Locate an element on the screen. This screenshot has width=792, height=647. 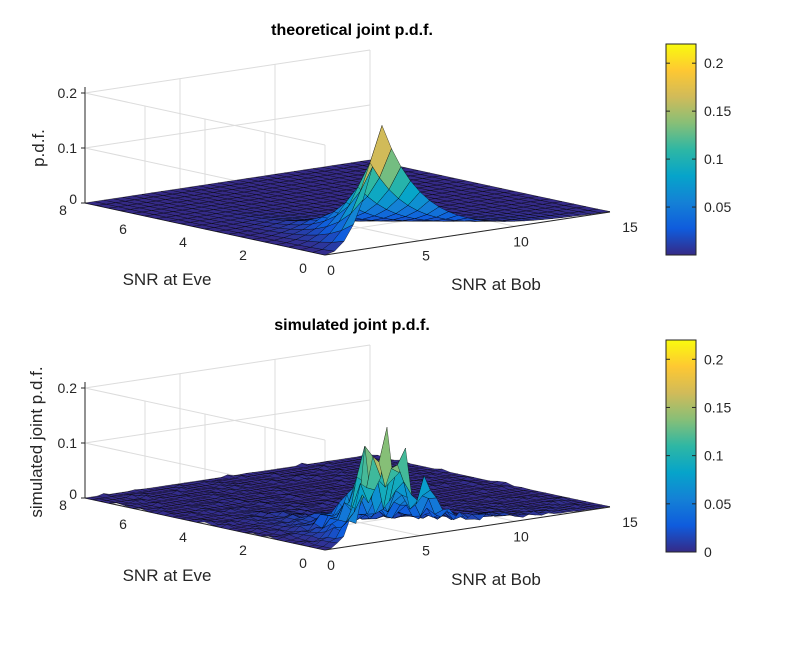
colorbar-ticks: 0 0.05 0.1 0.15 0.2 is located at coordinates (698, 455).